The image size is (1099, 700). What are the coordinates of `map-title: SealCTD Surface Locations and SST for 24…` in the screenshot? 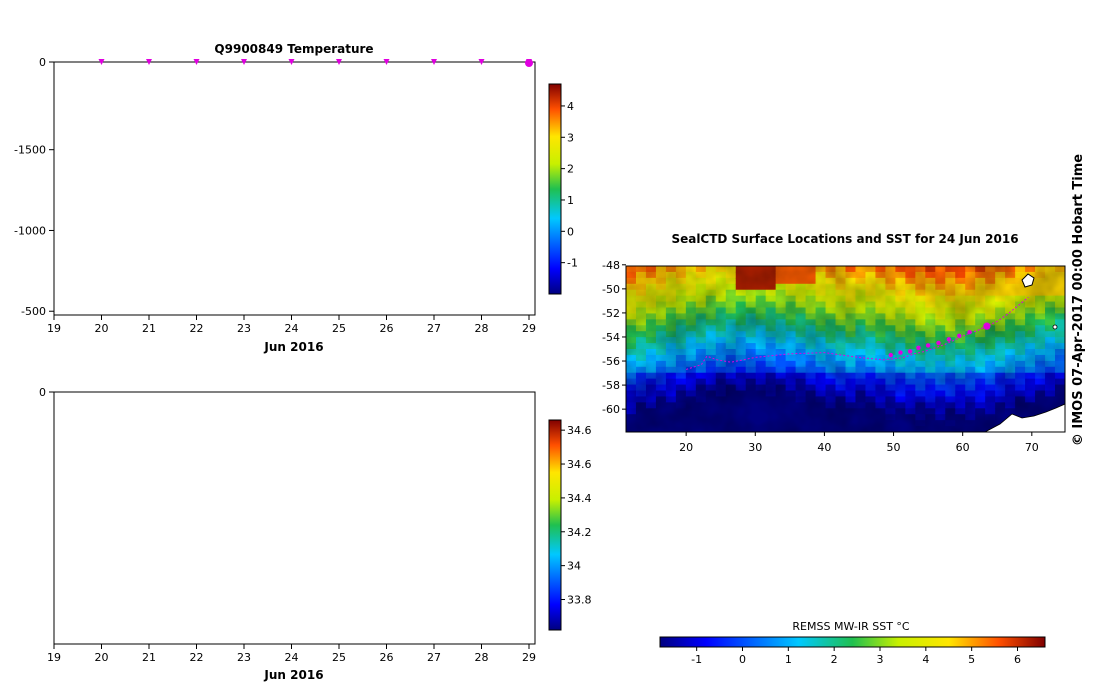 It's located at (844, 239).